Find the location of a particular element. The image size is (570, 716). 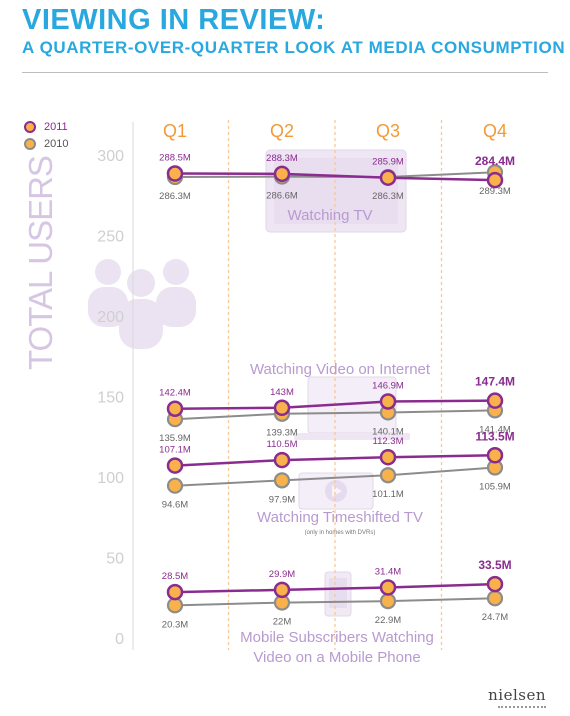

data-label-2011: 146.9M is located at coordinates (388, 385).